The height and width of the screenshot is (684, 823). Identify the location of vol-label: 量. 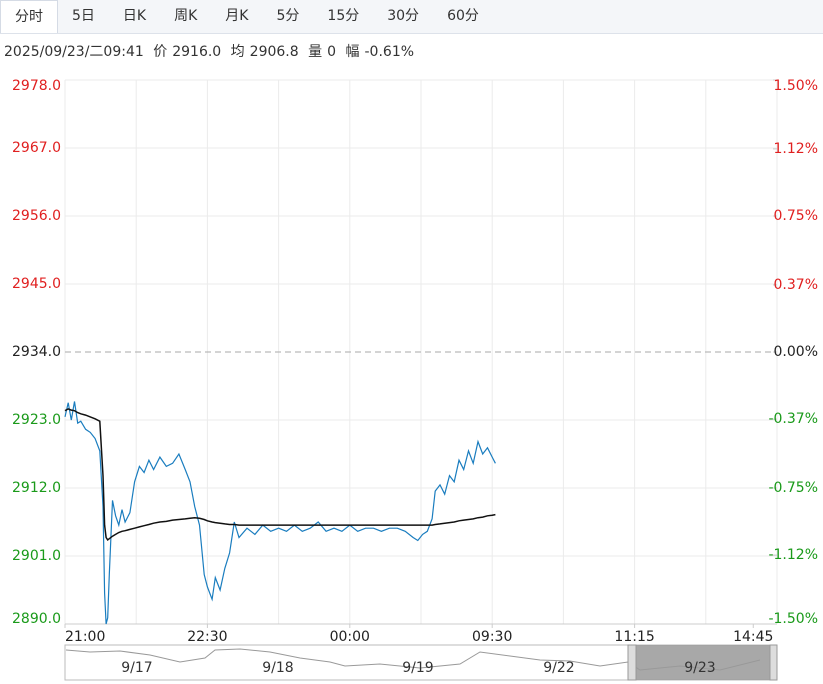
(315, 52).